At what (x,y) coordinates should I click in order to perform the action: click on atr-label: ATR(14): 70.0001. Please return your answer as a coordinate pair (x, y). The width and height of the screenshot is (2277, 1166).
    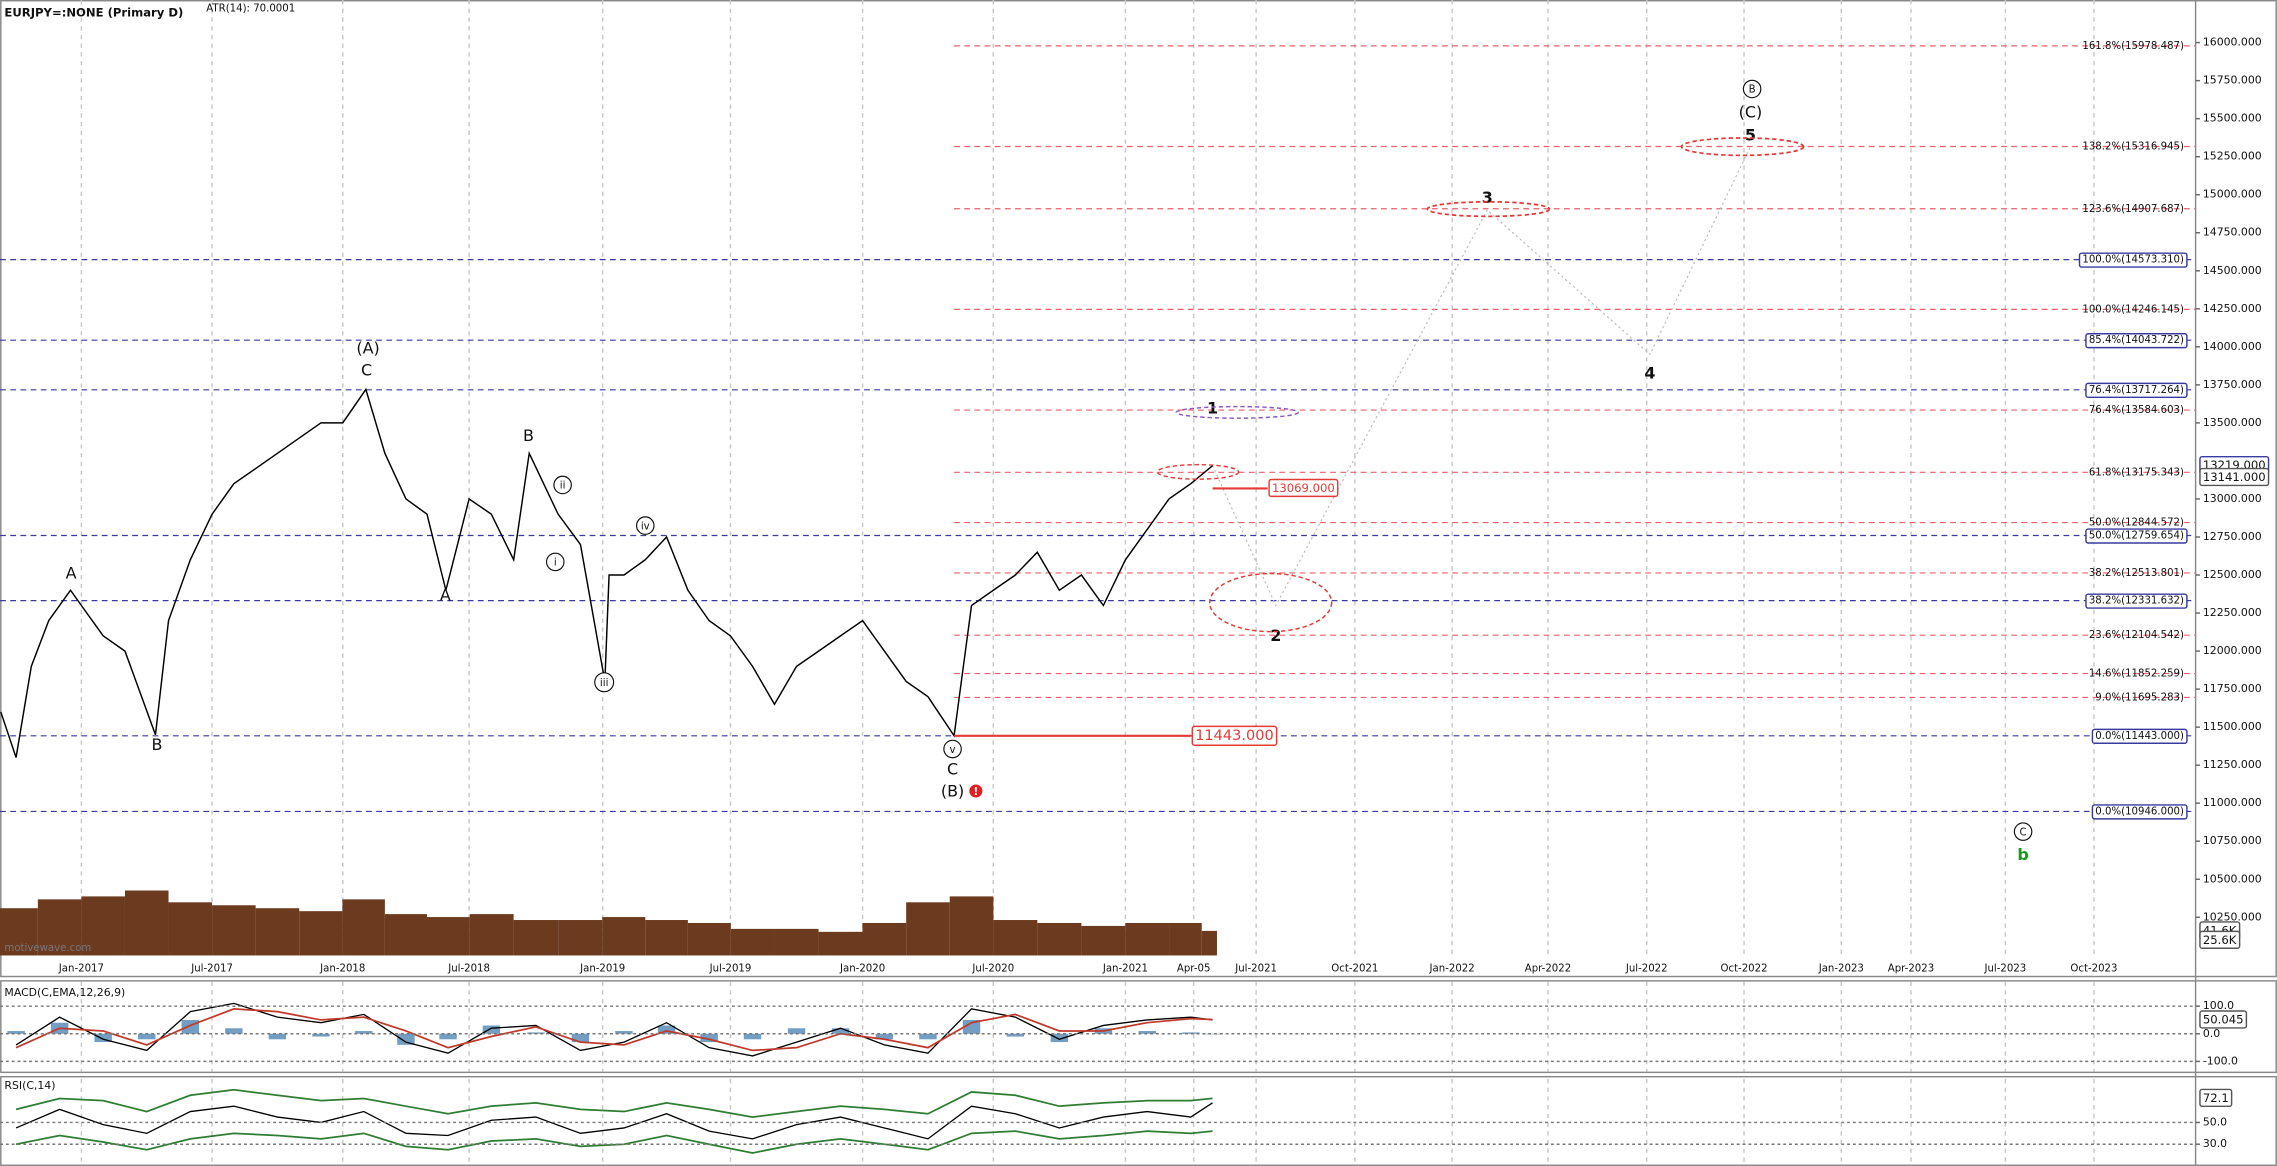
    Looking at the image, I should click on (250, 9).